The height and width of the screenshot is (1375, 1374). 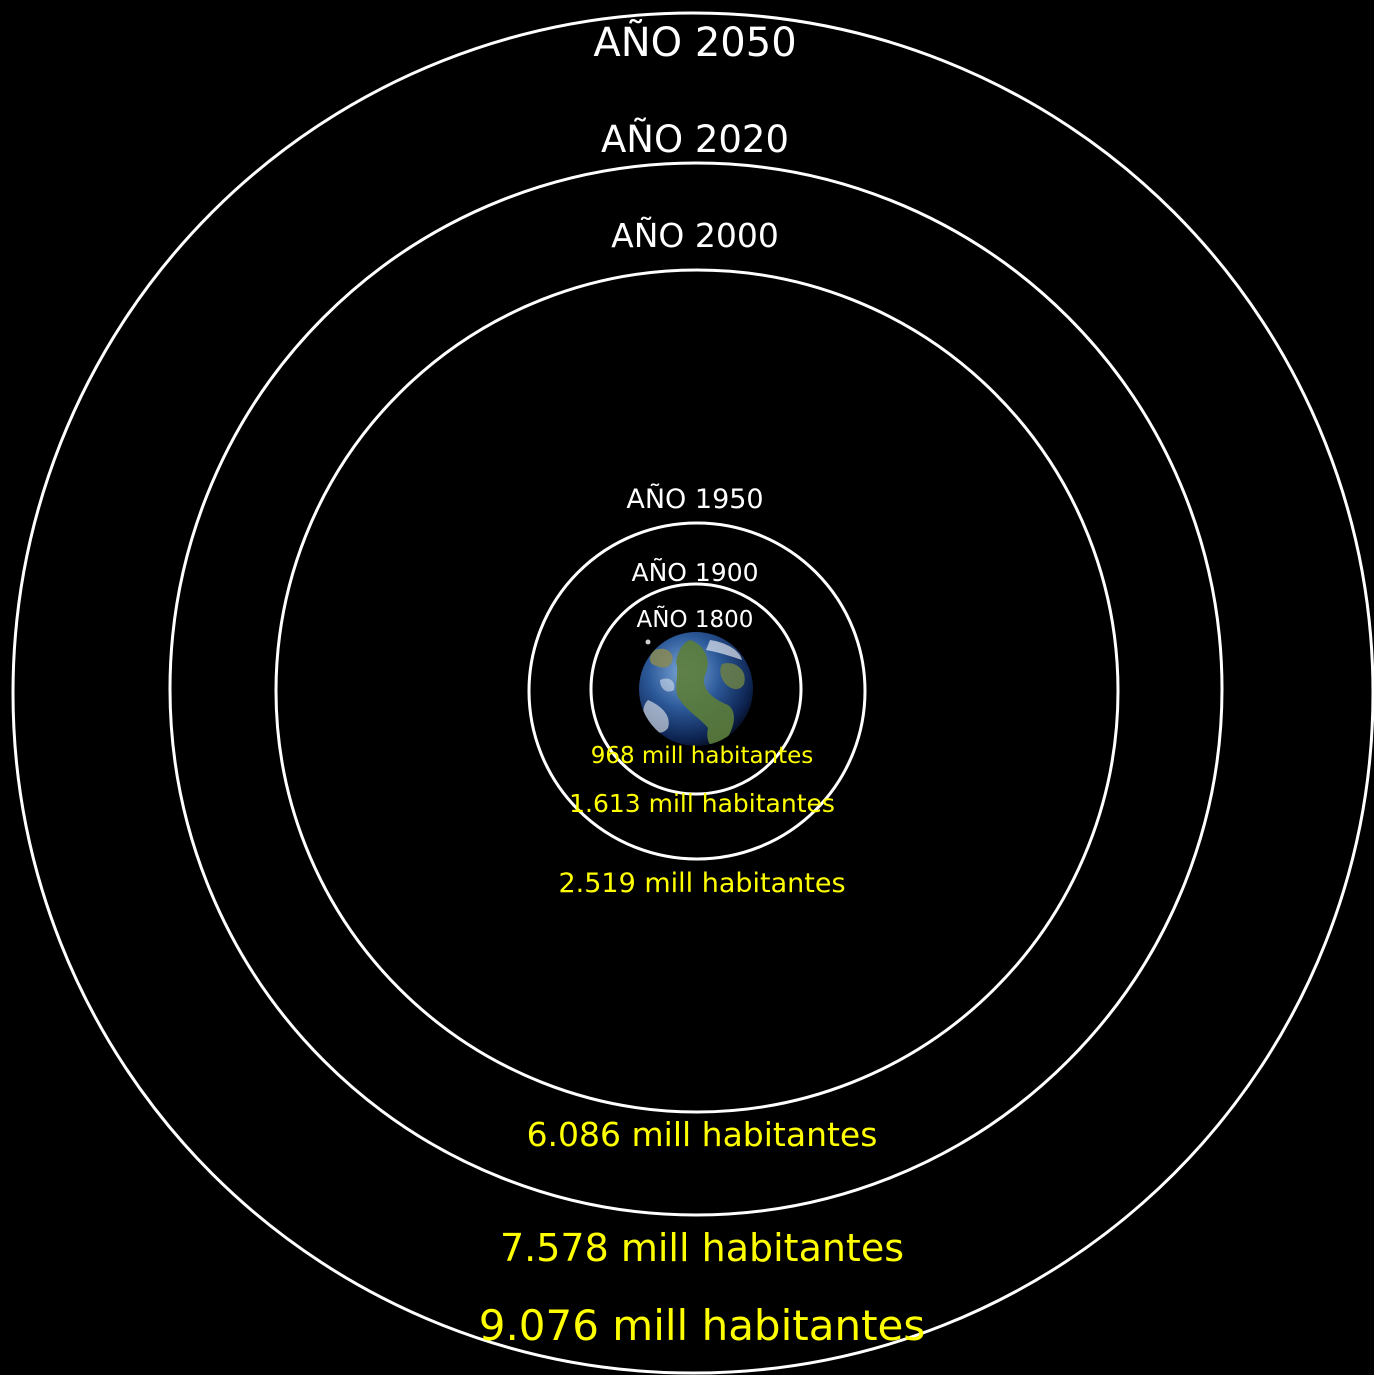 What do you see at coordinates (702, 1134) in the screenshot?
I see `population-label-2000: 6.086 mill habitantes` at bounding box center [702, 1134].